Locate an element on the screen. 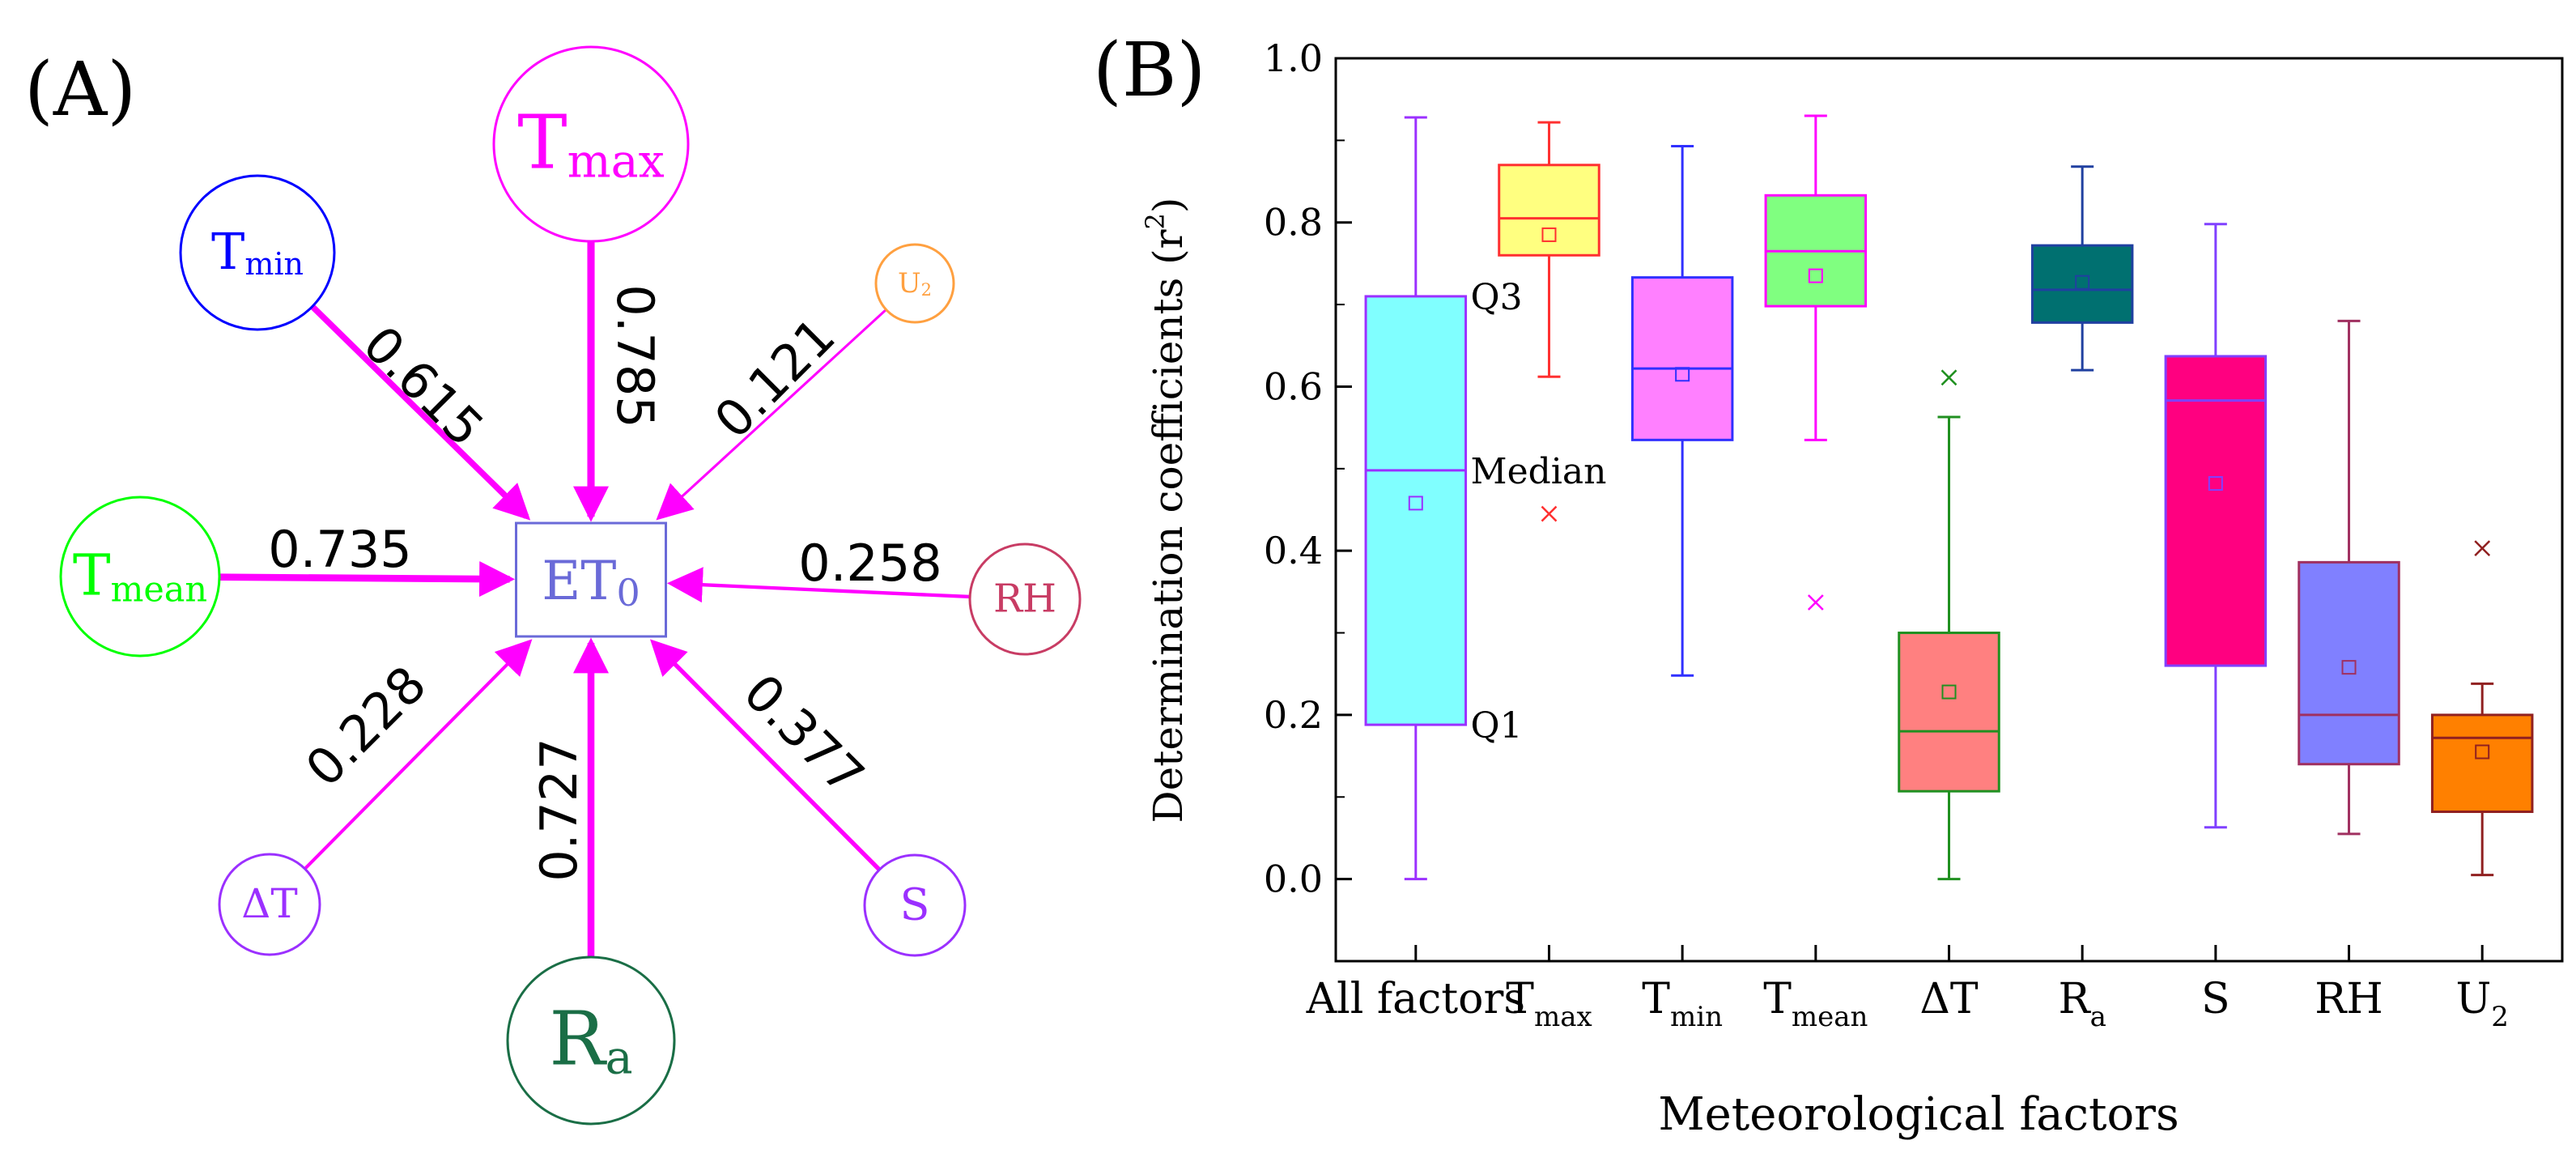  y-axis: 0.0 0.2 0.4 0.6 0.8 1.0 is located at coordinates (1308, 499).